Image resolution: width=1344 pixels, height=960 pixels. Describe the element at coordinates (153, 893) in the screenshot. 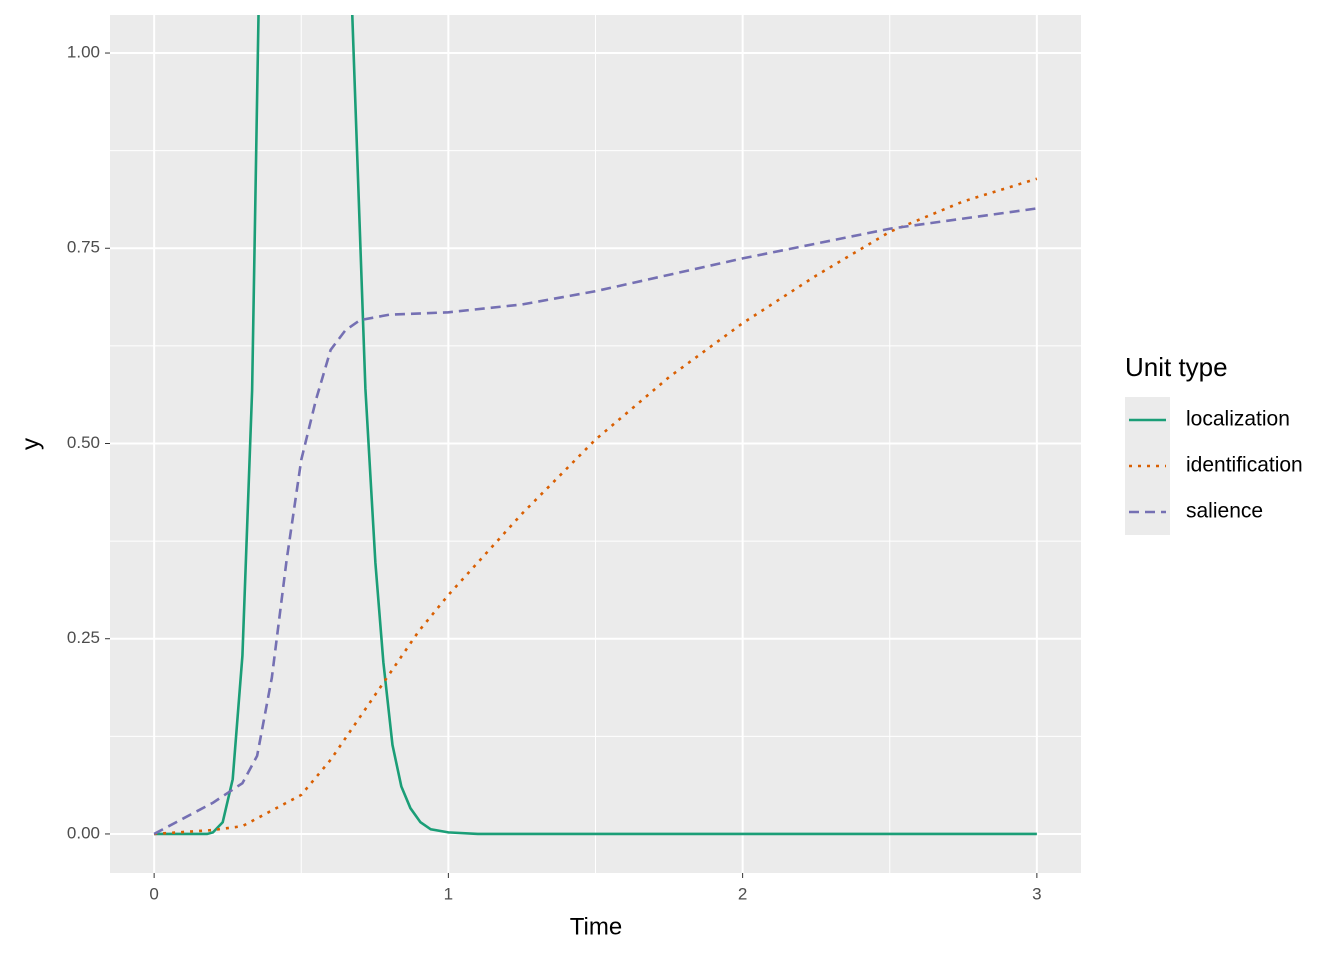

I see `x-tick-label: 0` at that location.